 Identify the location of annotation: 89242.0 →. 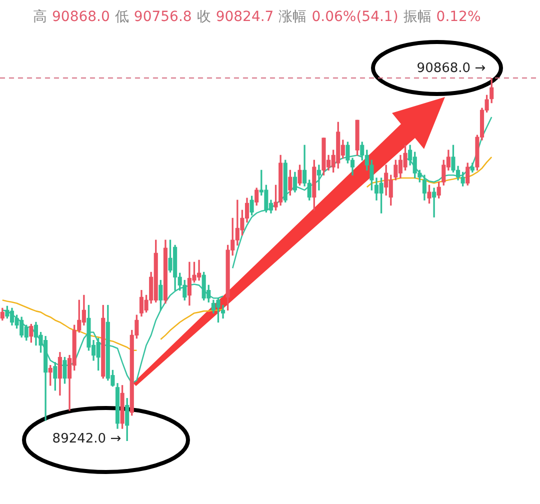
(87, 438).